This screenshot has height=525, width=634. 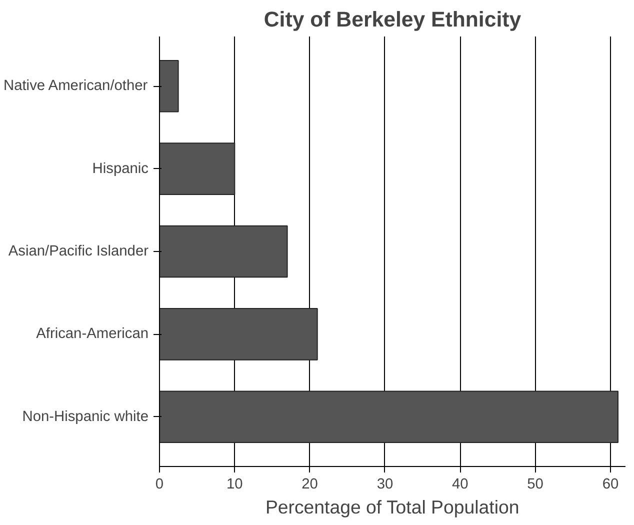 What do you see at coordinates (310, 484) in the screenshot?
I see `x-tick-label: 20` at bounding box center [310, 484].